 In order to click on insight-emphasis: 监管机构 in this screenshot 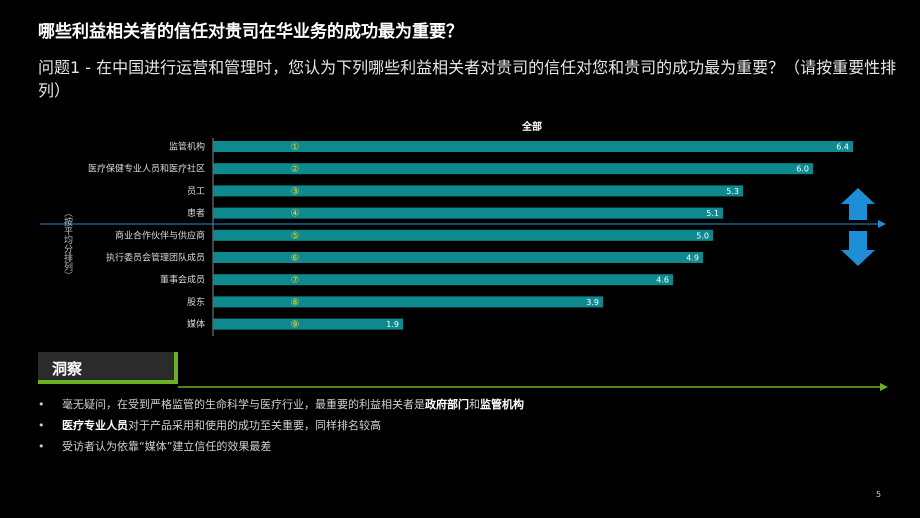, I will do `click(502, 404)`.